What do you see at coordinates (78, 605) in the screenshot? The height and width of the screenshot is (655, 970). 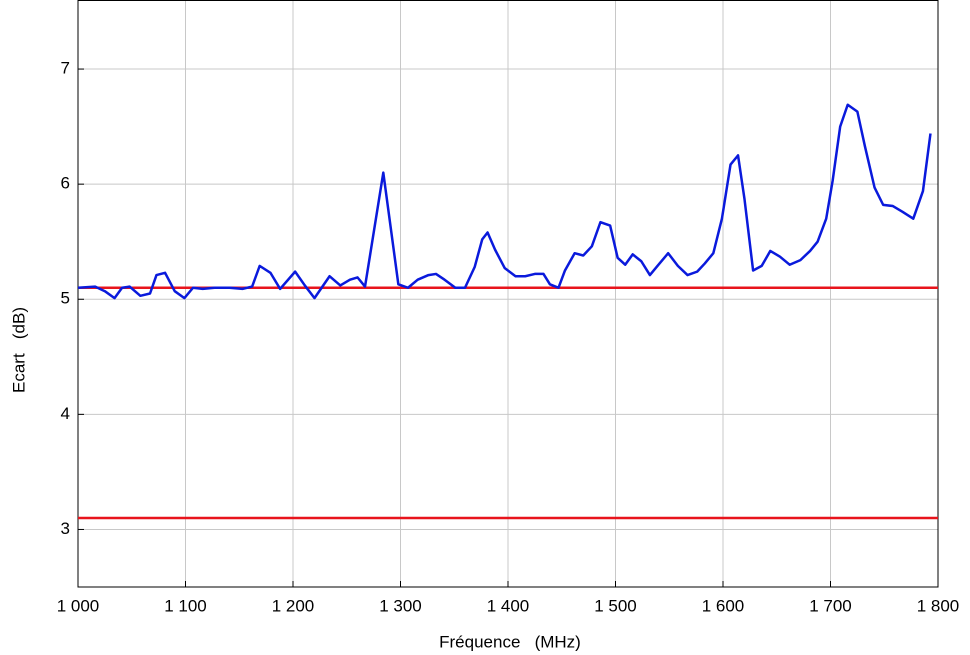 I see `x-tick-label: 1 000` at bounding box center [78, 605].